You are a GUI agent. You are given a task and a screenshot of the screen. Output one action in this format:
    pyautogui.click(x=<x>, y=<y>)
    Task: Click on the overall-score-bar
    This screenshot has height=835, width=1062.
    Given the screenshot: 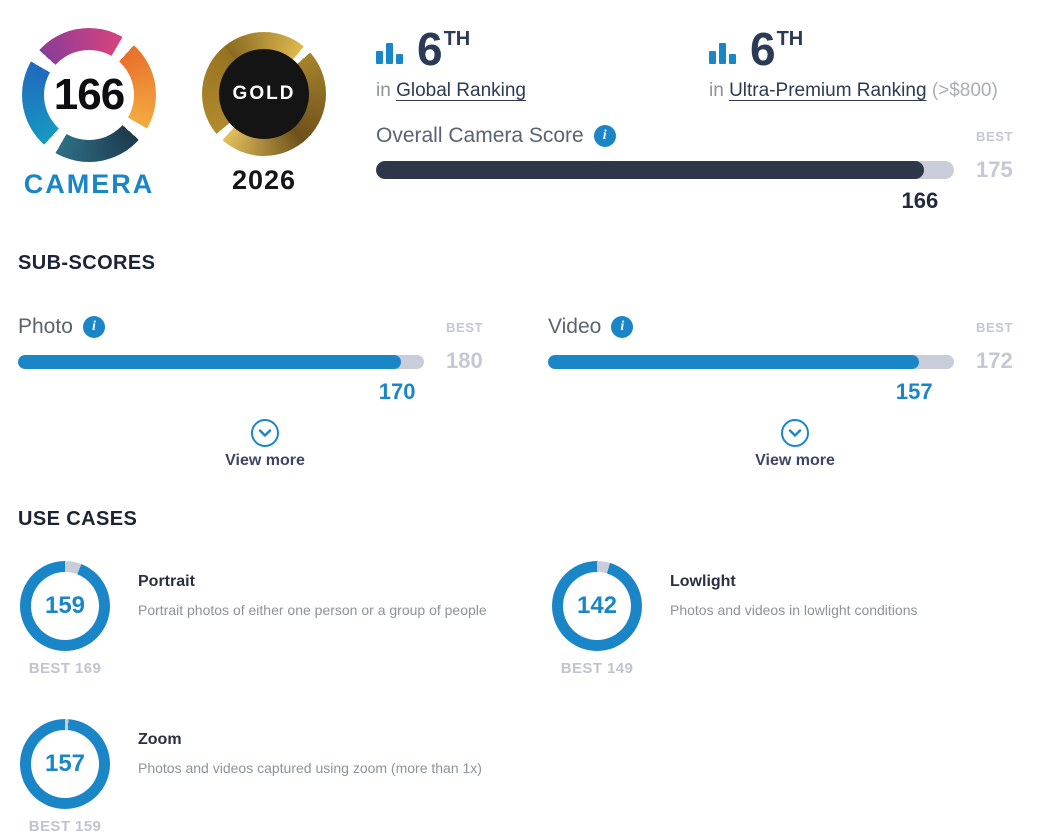 What is the action you would take?
    pyautogui.click(x=665, y=170)
    